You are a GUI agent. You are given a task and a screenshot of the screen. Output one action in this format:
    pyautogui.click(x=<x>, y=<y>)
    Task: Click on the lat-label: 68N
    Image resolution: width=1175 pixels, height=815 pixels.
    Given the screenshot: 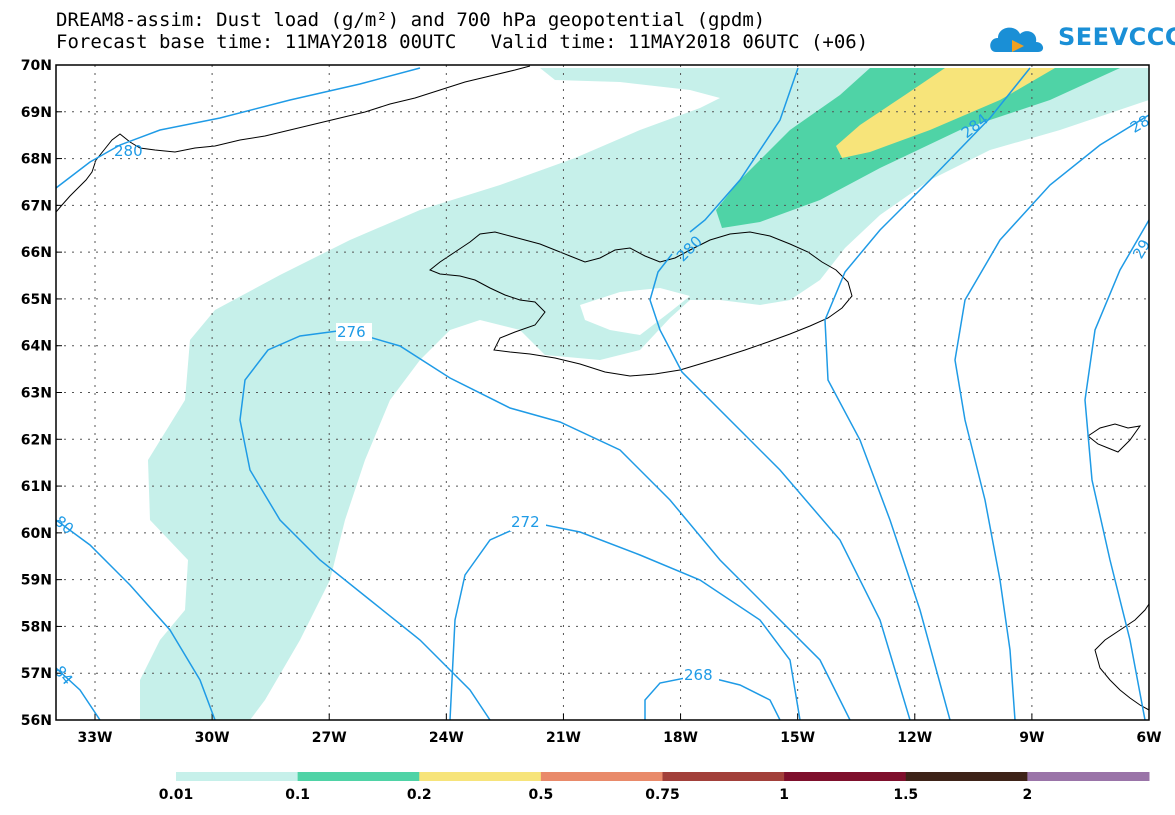 What is the action you would take?
    pyautogui.click(x=36, y=160)
    